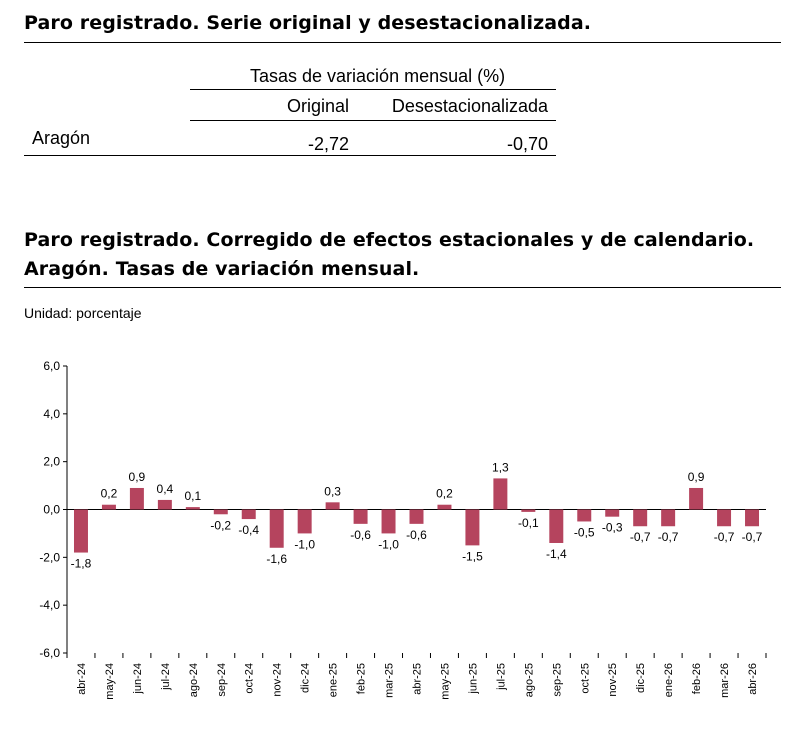 Image resolution: width=805 pixels, height=739 pixels. I want to click on x-tick-label: jul-25, so click(501, 677).